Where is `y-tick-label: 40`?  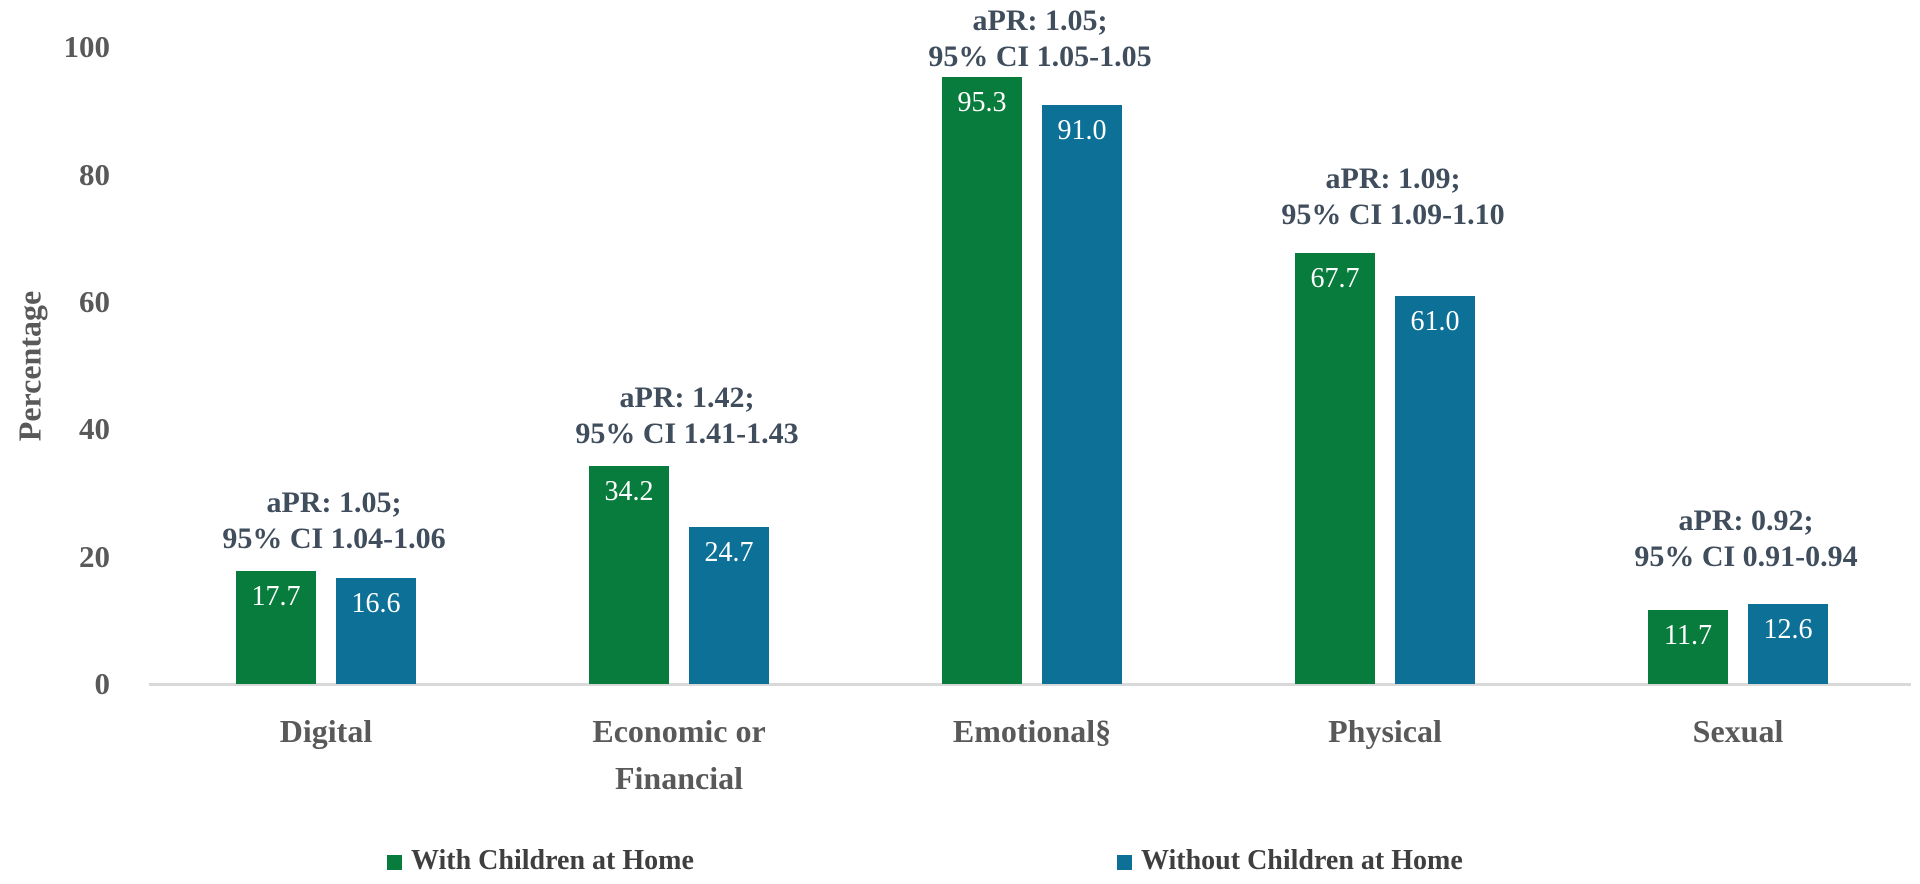 y-tick-label: 40 is located at coordinates (94, 429).